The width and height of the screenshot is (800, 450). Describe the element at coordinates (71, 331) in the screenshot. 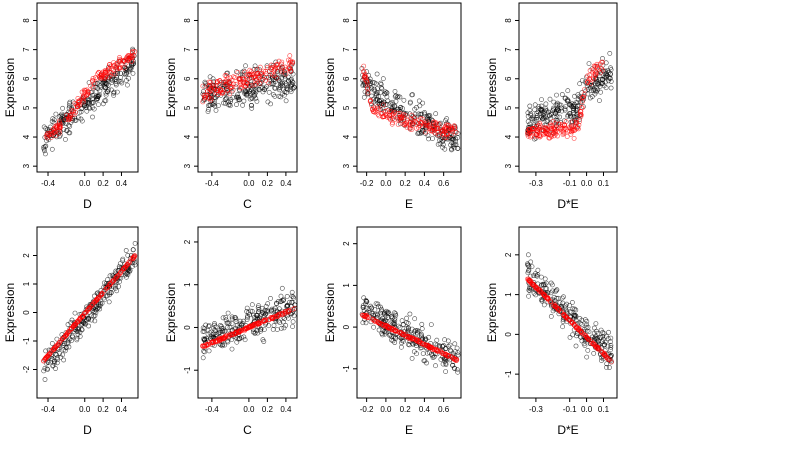

I see `scatter-panel-5: -0.4 0.0 0.2 0.4 -2 -1 0 1 2 D Expression` at that location.